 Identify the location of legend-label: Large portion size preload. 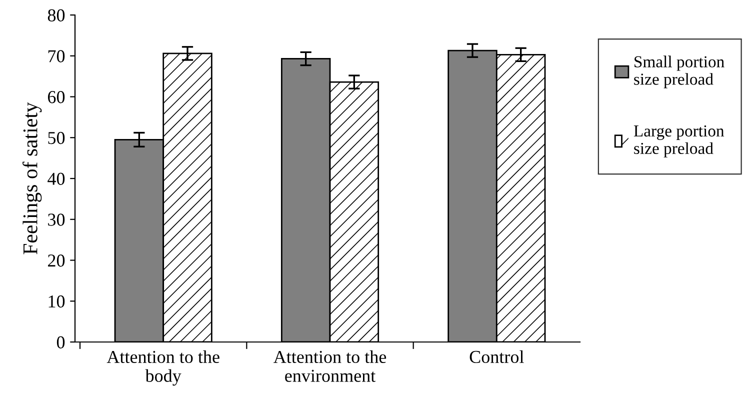
(679, 141).